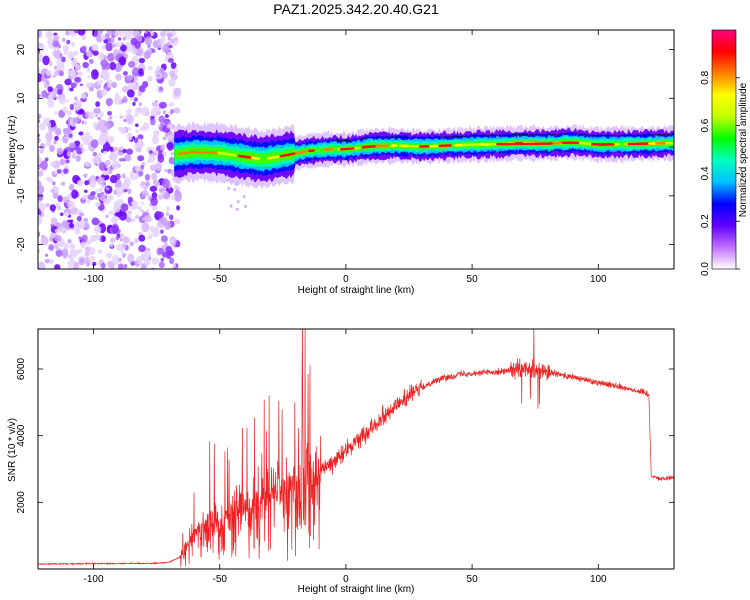 This screenshot has width=750, height=600. What do you see at coordinates (356, 9) in the screenshot?
I see `chart-title: PAZ1.2025.342.20.40.G21` at bounding box center [356, 9].